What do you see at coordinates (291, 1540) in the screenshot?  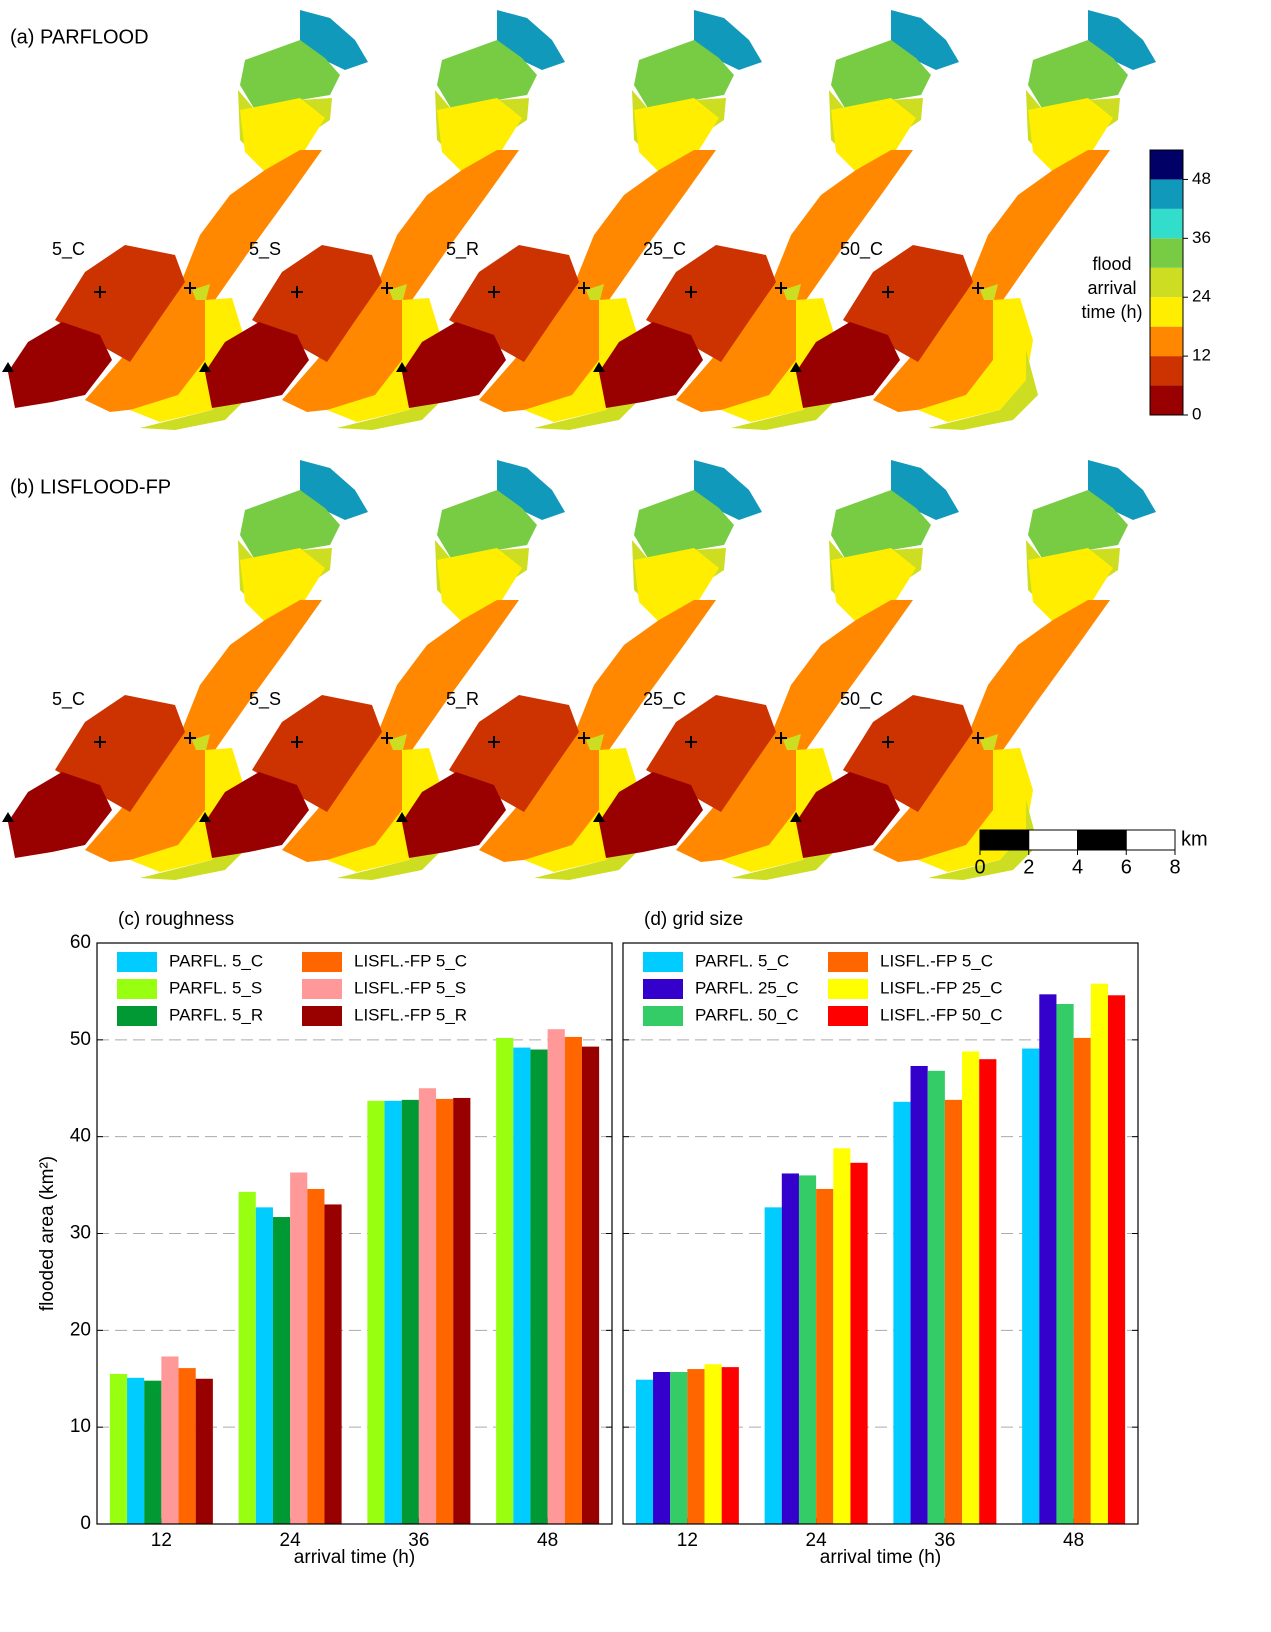 I see `x-tick-label: 24` at bounding box center [291, 1540].